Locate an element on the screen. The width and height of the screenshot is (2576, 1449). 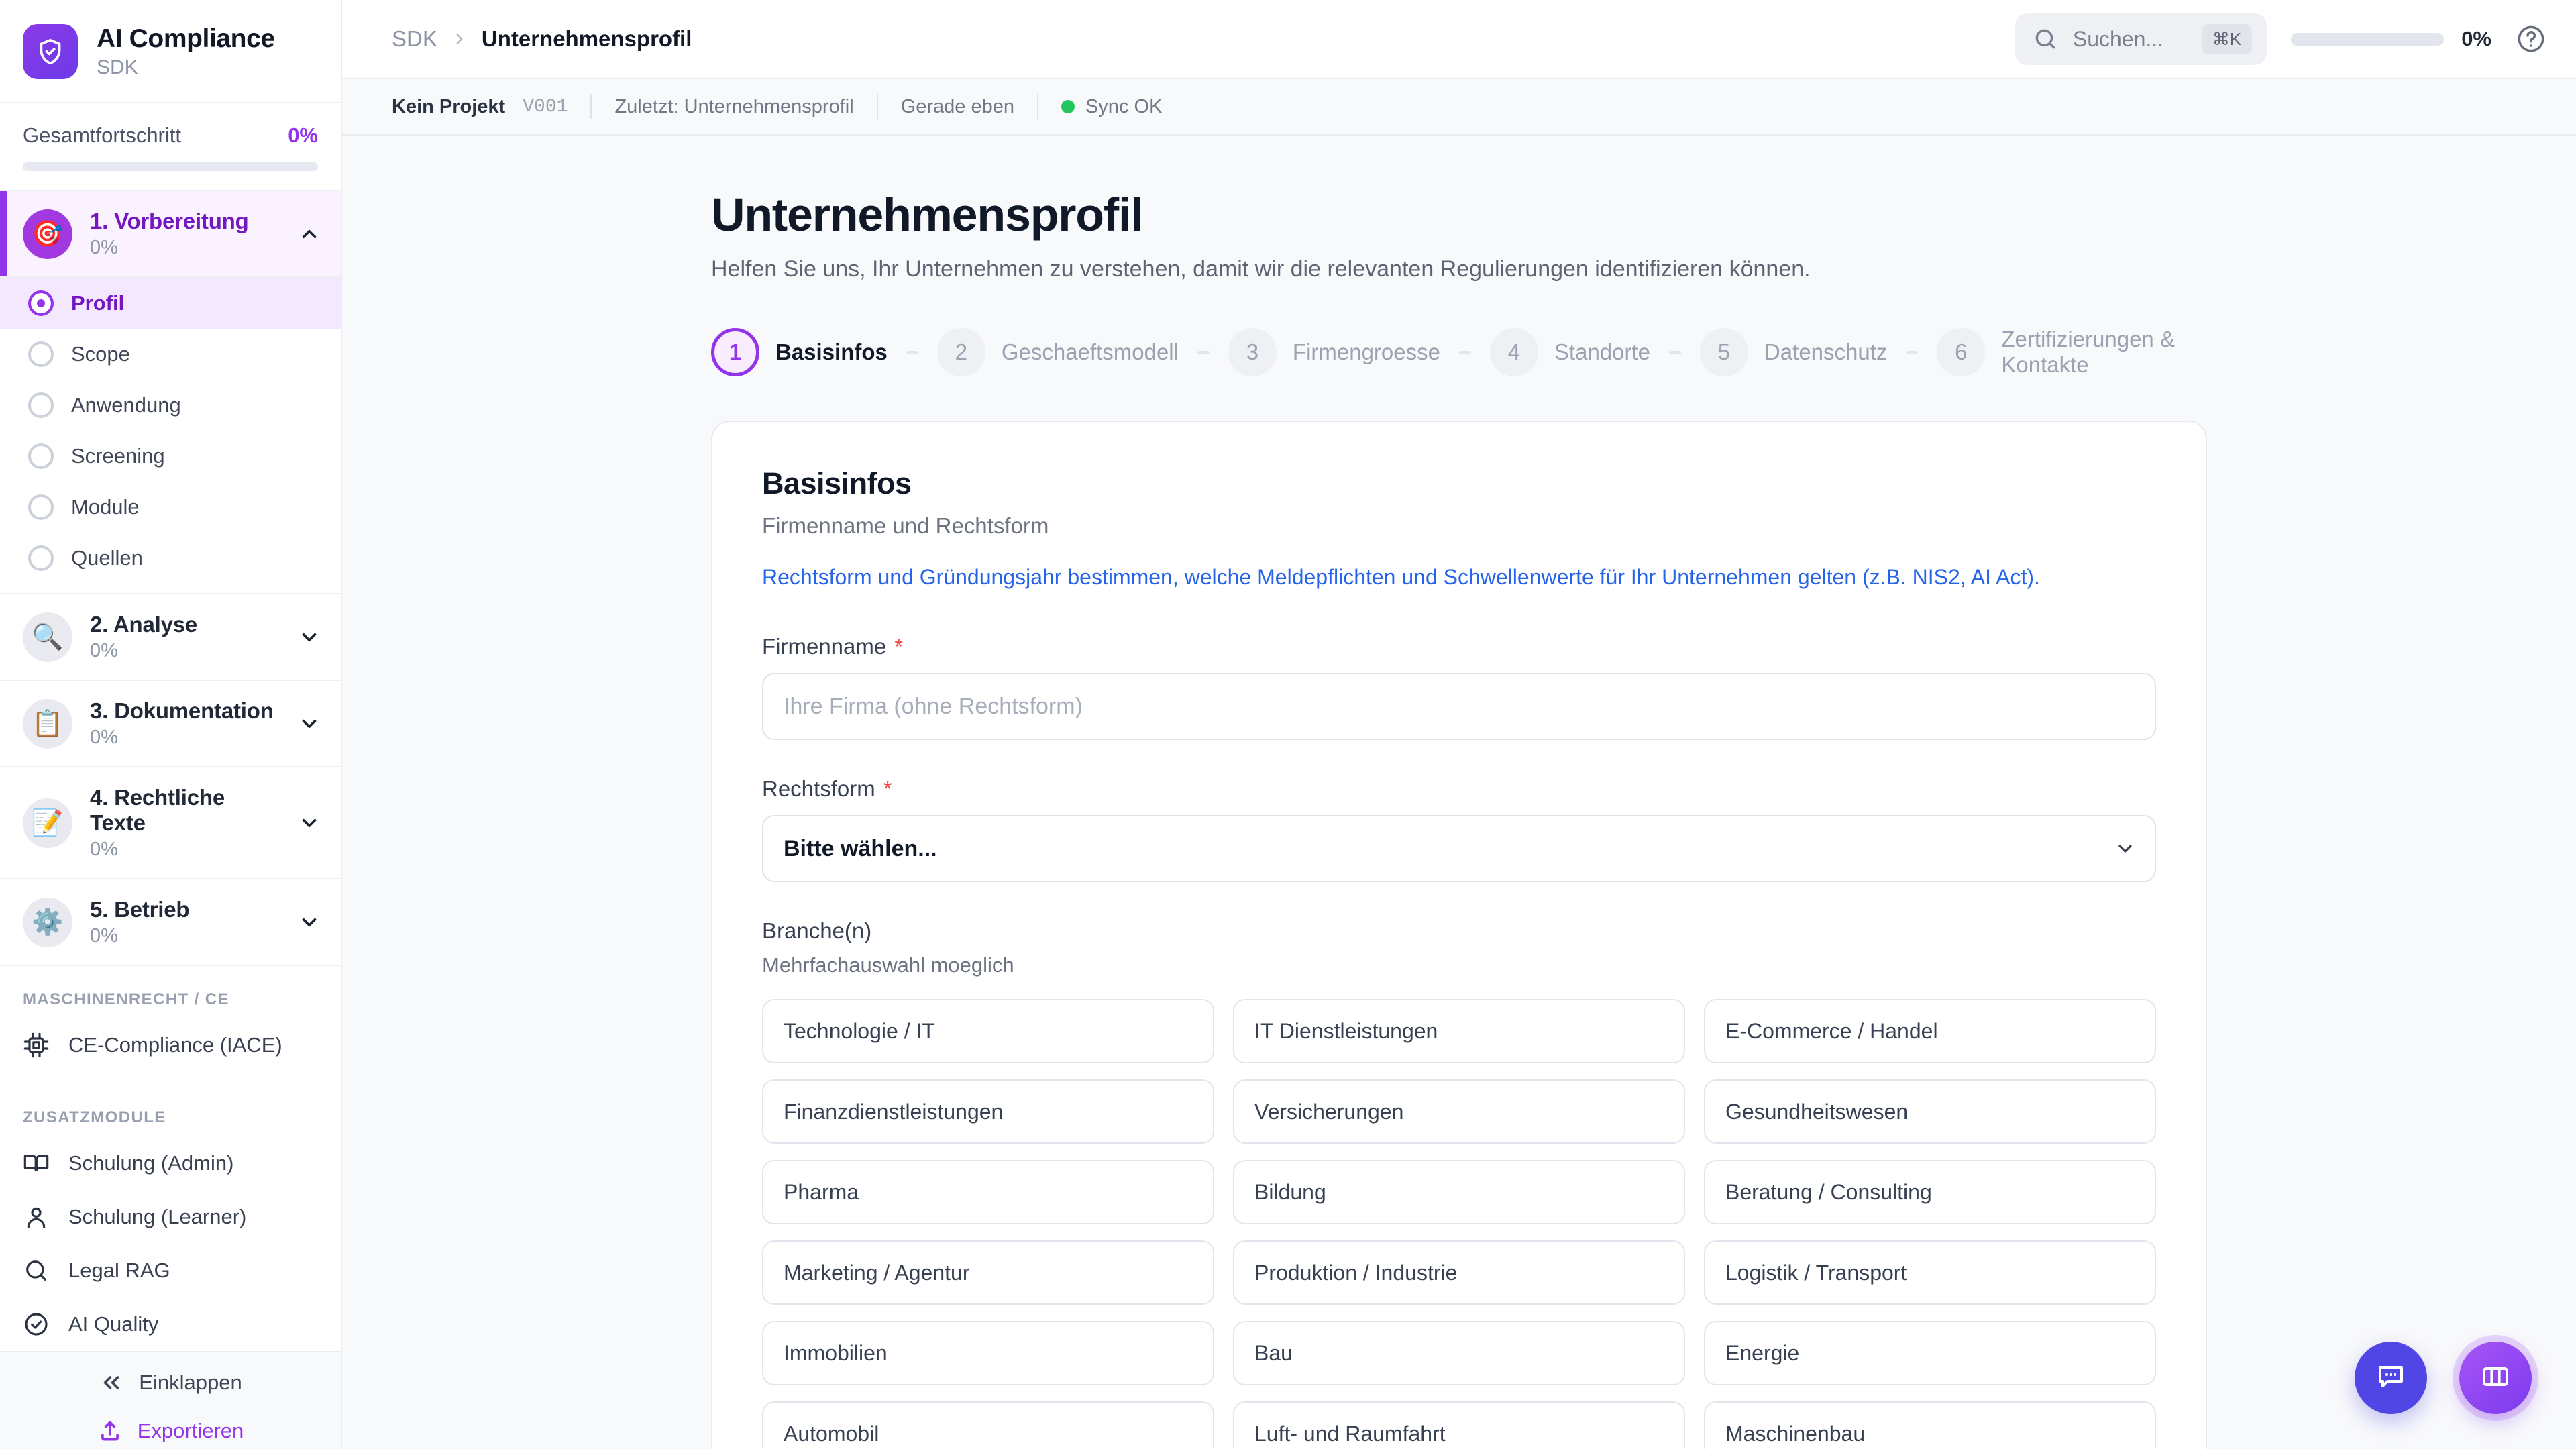
industry-chip: Energie is located at coordinates (1930, 1353).